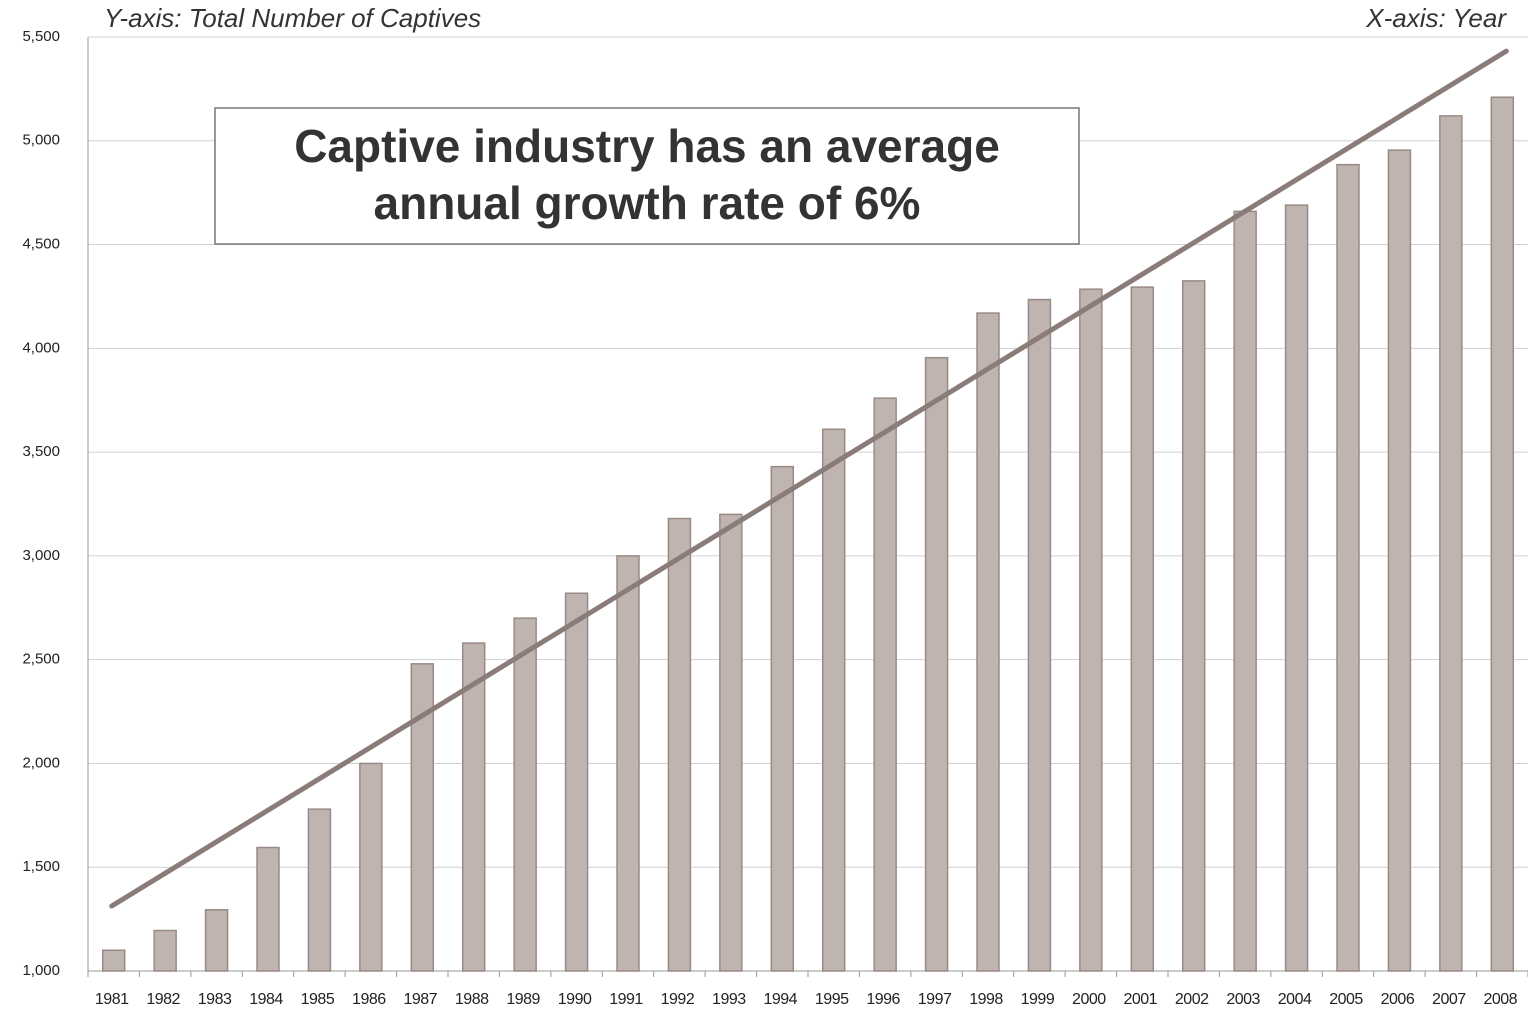 The image size is (1528, 1012). Describe the element at coordinates (41, 659) in the screenshot. I see `y-tick-label: 2,500` at that location.